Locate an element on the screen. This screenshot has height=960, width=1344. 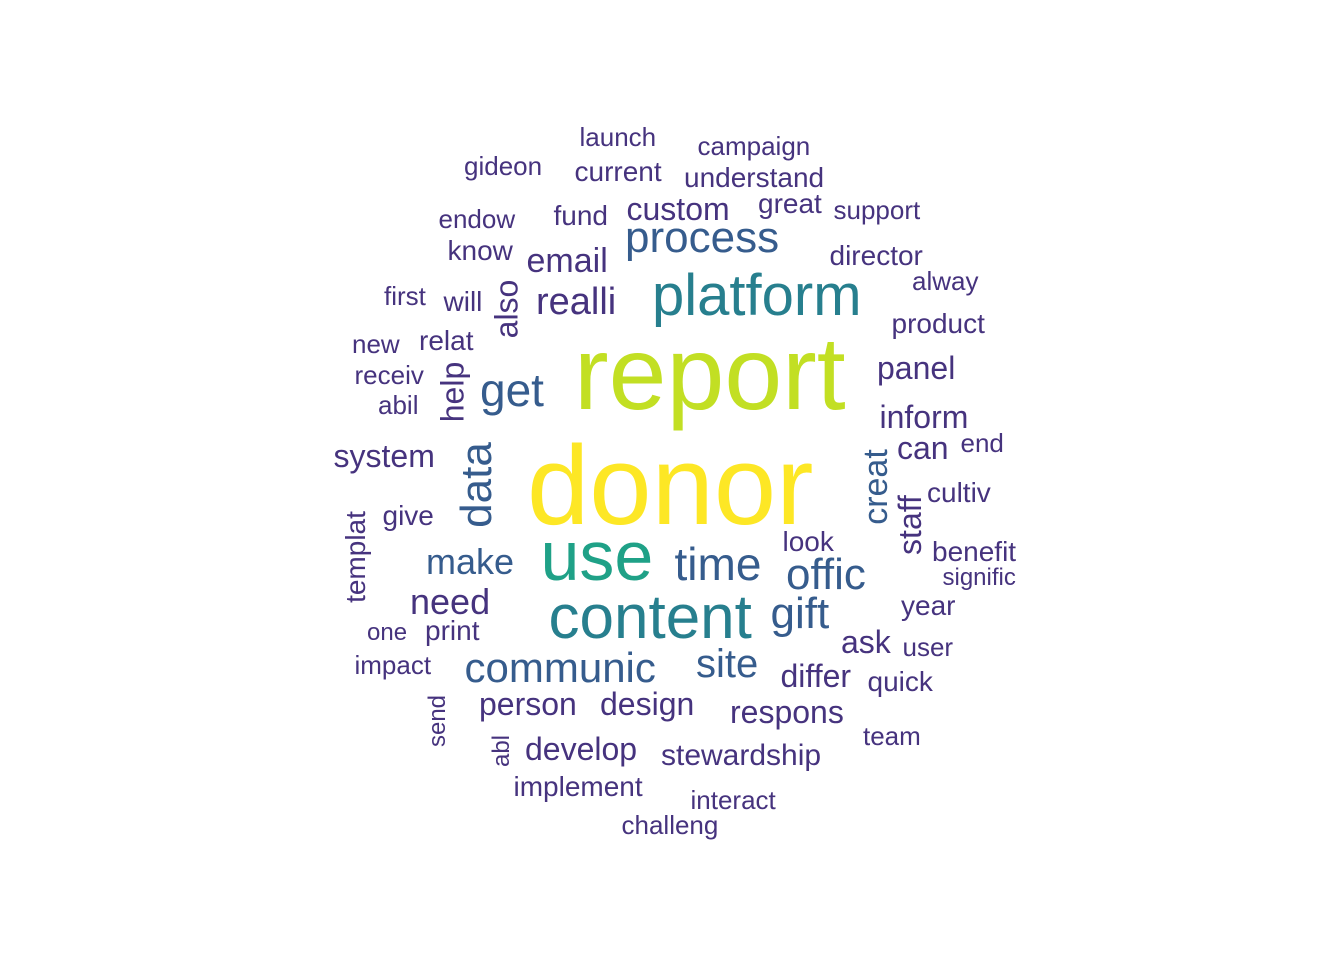
word-report: report is located at coordinates (710, 374).